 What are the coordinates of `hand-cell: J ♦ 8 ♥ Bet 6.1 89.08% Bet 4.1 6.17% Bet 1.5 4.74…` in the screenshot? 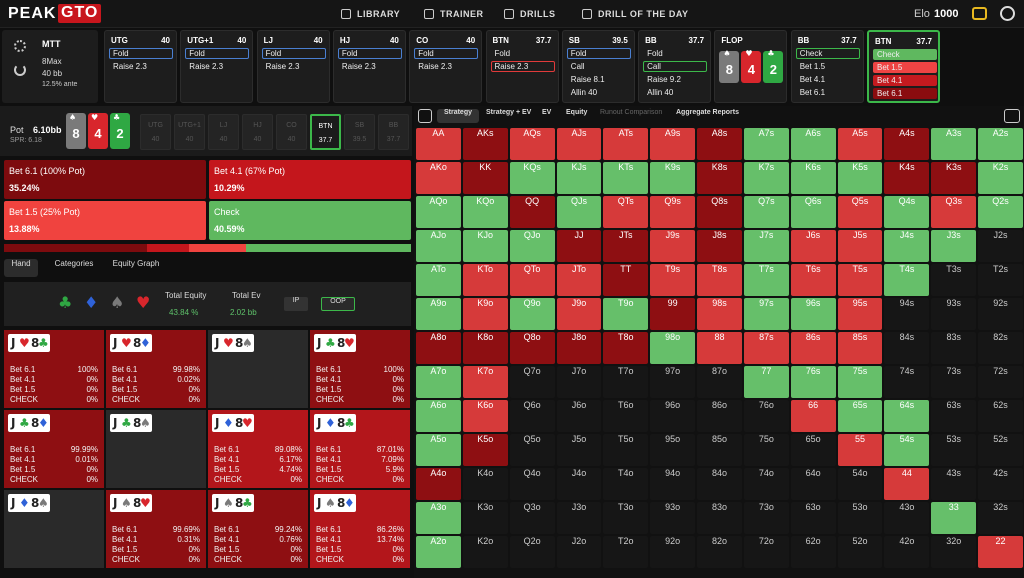 It's located at (258, 449).